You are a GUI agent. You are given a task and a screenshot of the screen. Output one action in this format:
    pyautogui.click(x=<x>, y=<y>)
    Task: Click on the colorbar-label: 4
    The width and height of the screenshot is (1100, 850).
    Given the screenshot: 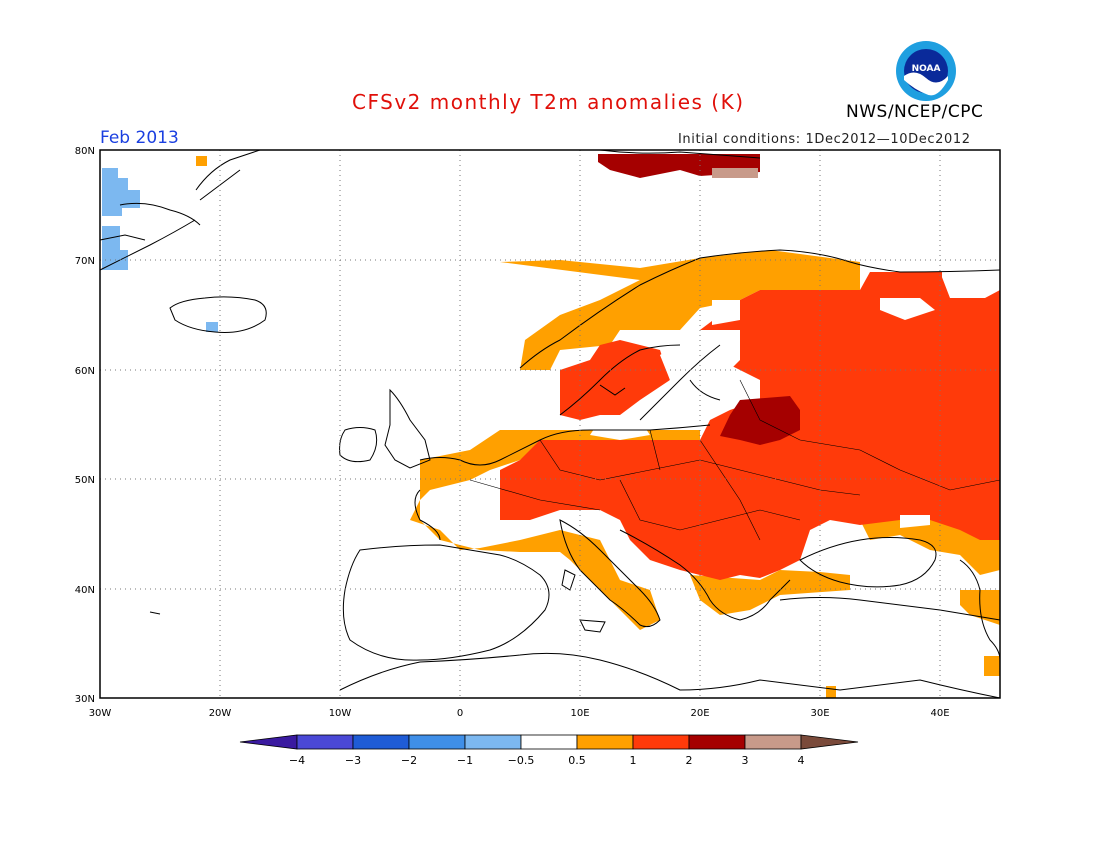 What is the action you would take?
    pyautogui.click(x=801, y=760)
    